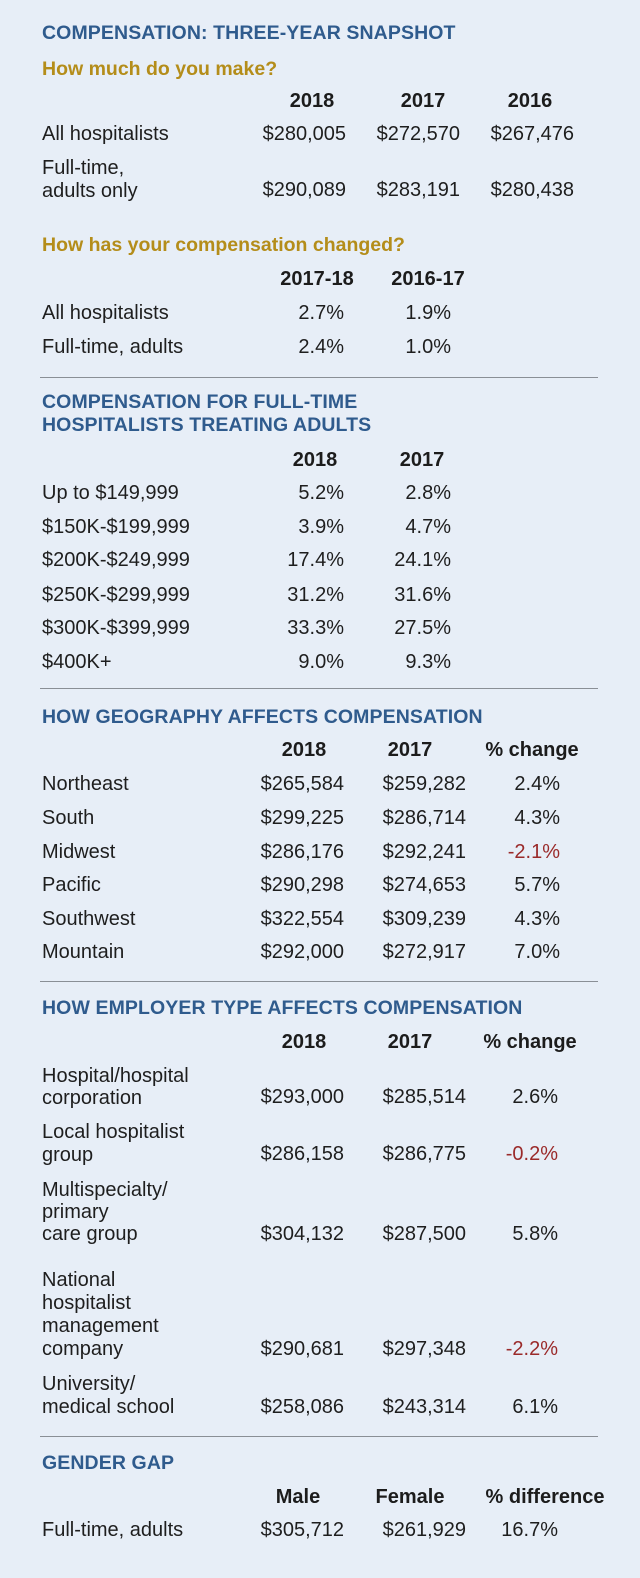 The height and width of the screenshot is (1578, 640). Describe the element at coordinates (418, 134) in the screenshot. I see `make-value: $272,570` at that location.